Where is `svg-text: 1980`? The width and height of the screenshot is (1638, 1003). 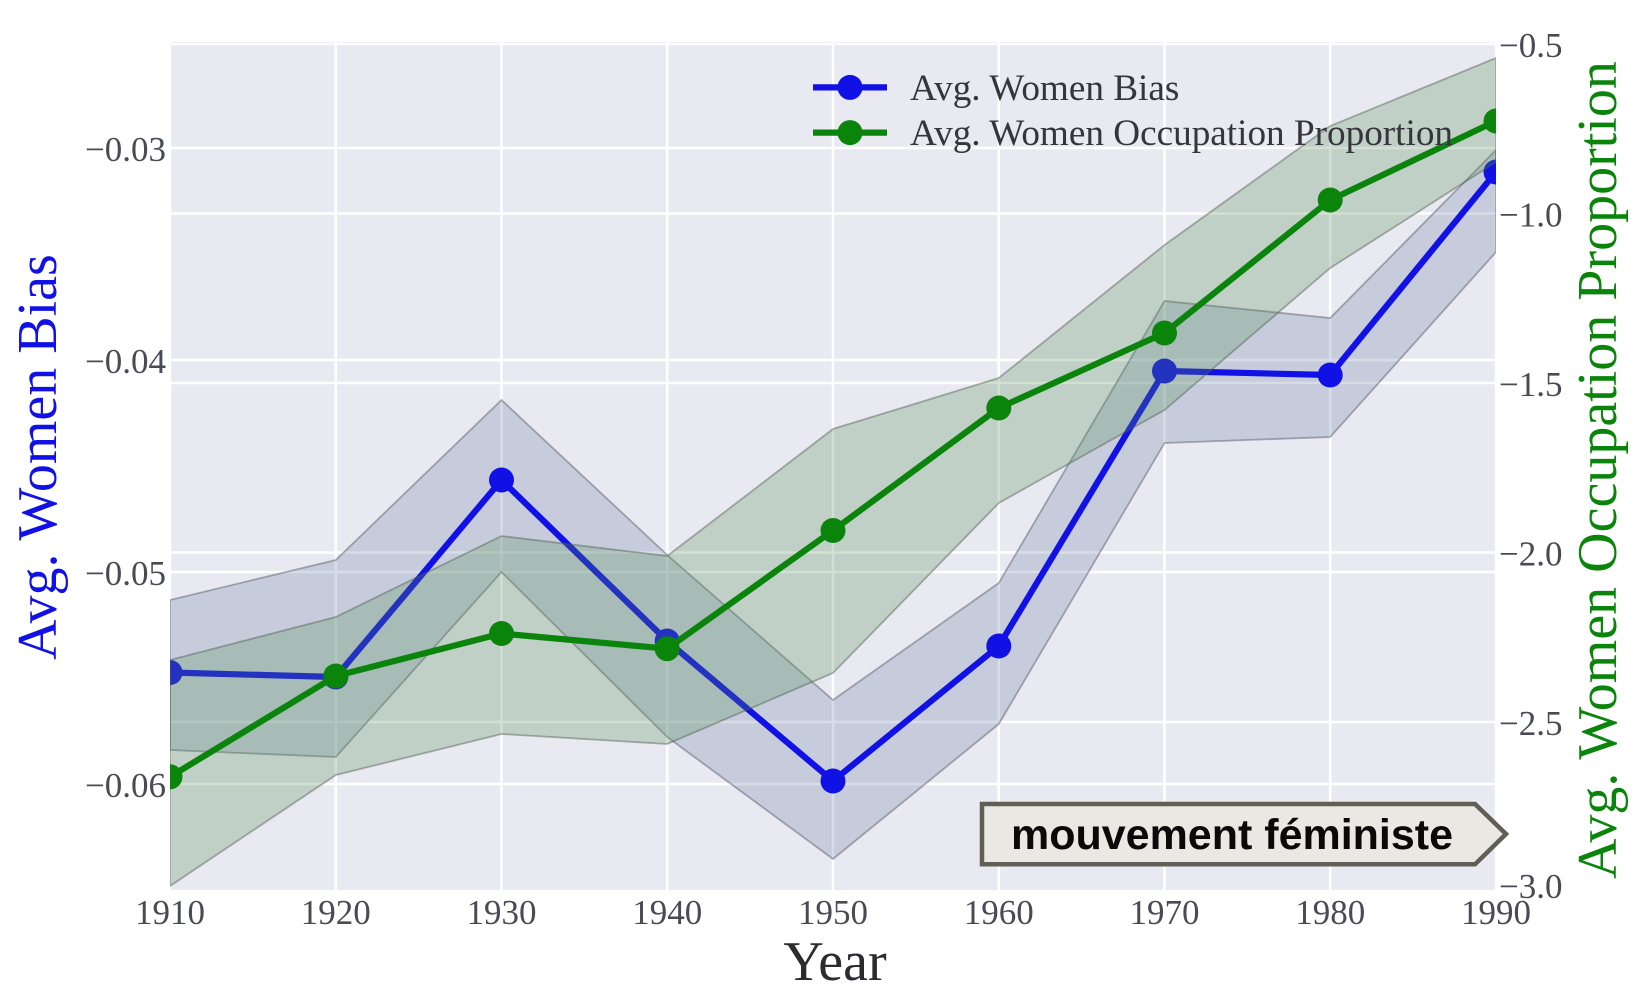
svg-text: 1980 is located at coordinates (1330, 912).